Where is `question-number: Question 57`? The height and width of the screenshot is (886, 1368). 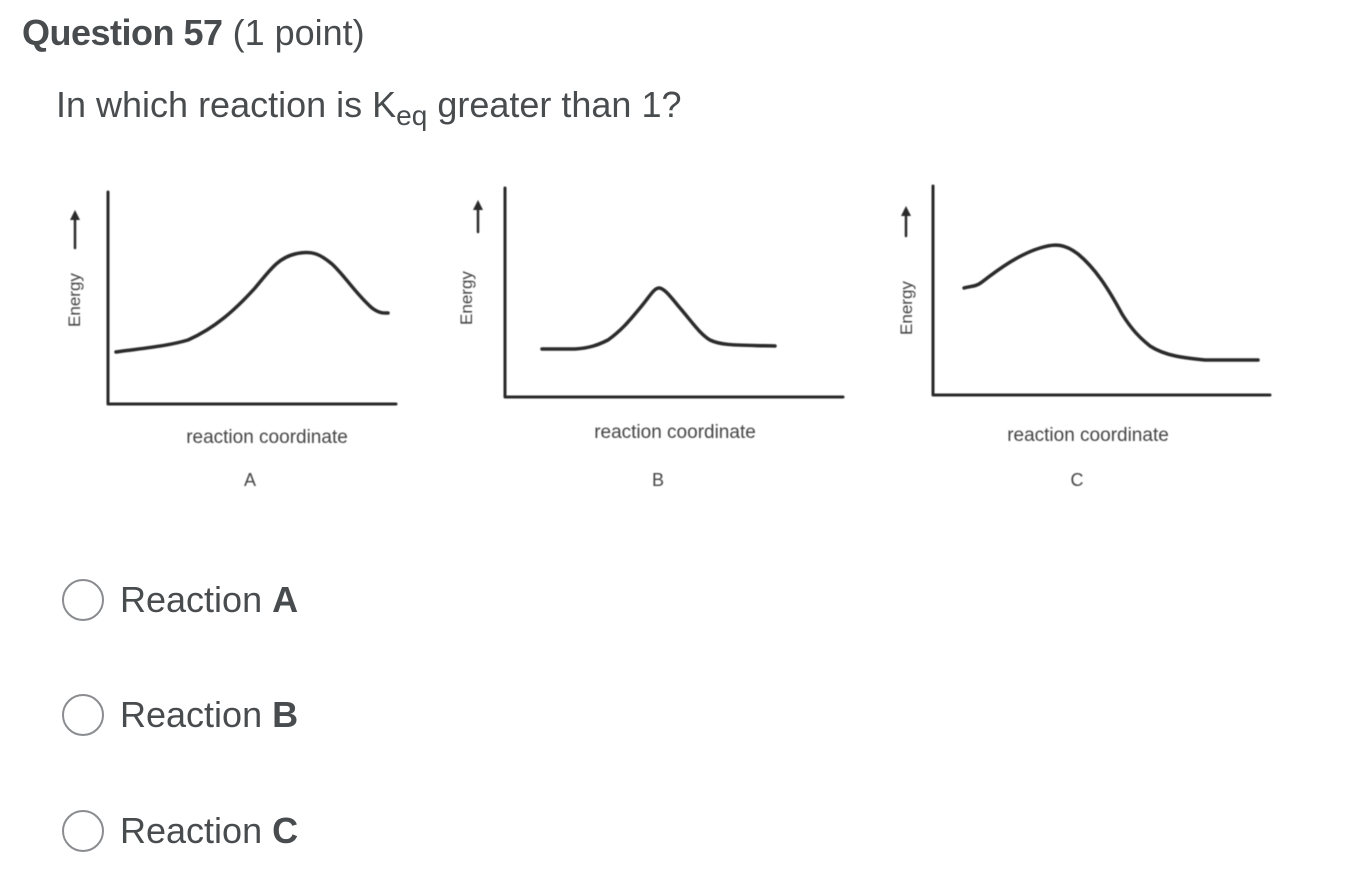
question-number: Question 57 is located at coordinates (122, 32).